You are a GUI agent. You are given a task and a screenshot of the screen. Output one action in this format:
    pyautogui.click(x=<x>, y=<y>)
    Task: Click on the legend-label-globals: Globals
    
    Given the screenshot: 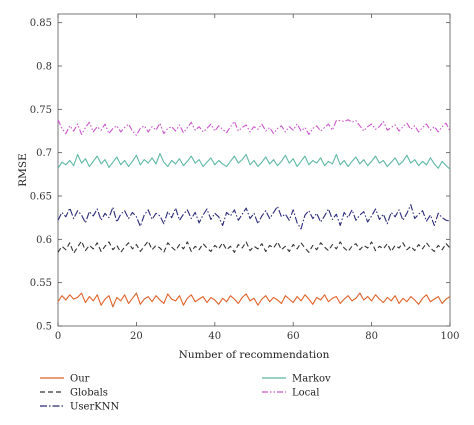 What is the action you would take?
    pyautogui.click(x=89, y=393)
    